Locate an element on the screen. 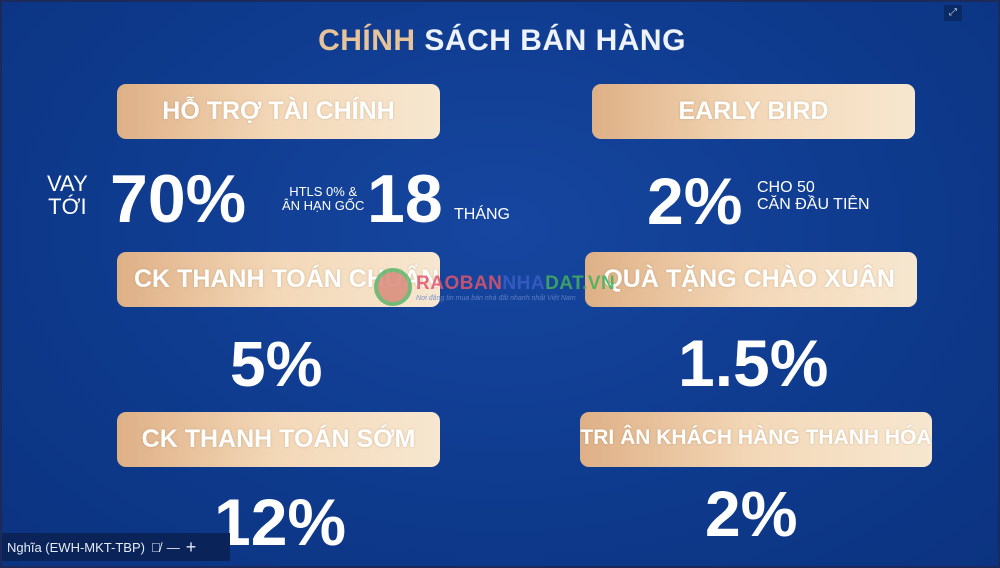 The image size is (1000, 568). ck-som-value: 12% is located at coordinates (280, 522).